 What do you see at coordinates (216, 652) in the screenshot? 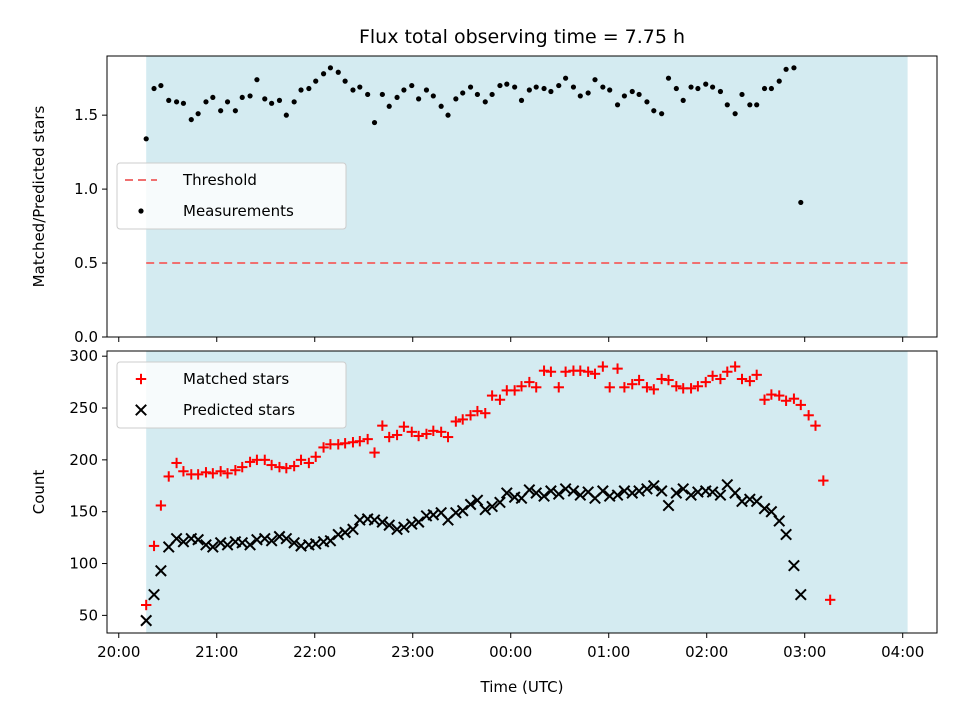
I see `x-tick-label: 21:00` at bounding box center [216, 652].